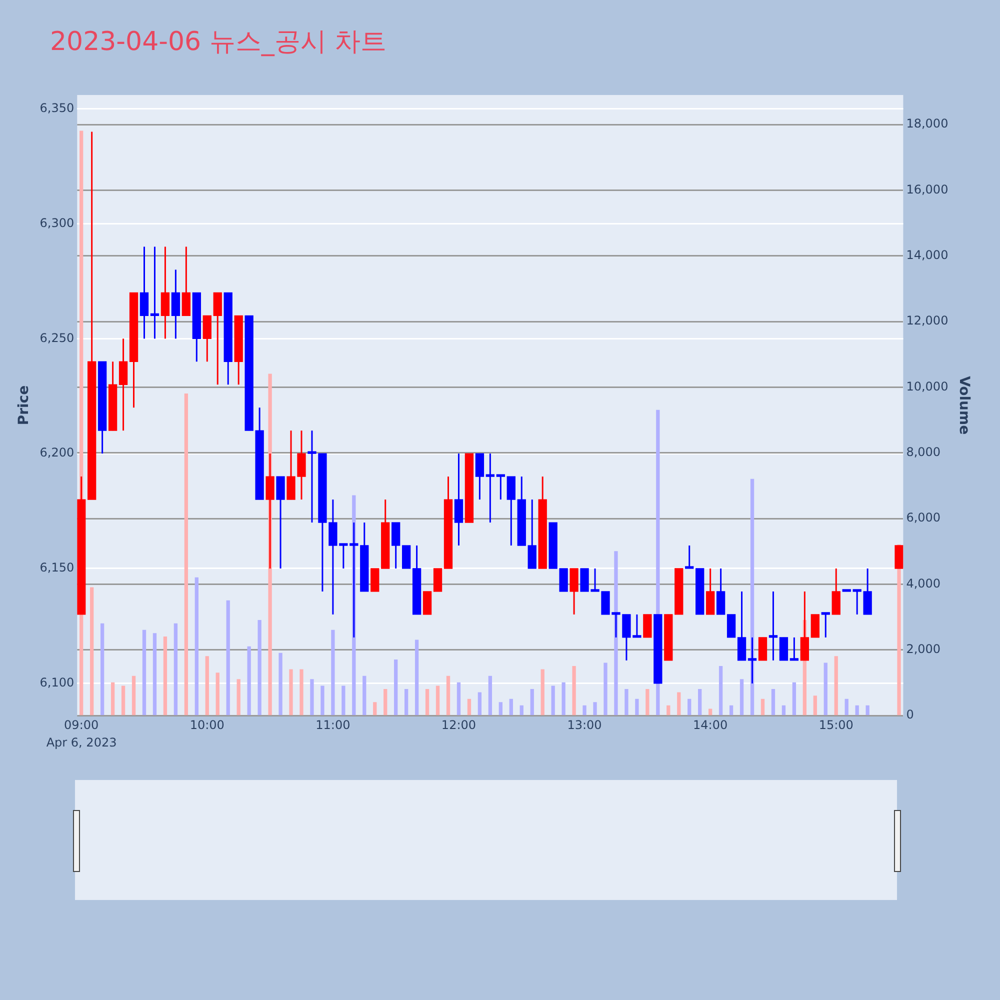 This screenshot has width=1000, height=1000. What do you see at coordinates (923, 583) in the screenshot?
I see `y2-tick-label: 4,000` at bounding box center [923, 583].